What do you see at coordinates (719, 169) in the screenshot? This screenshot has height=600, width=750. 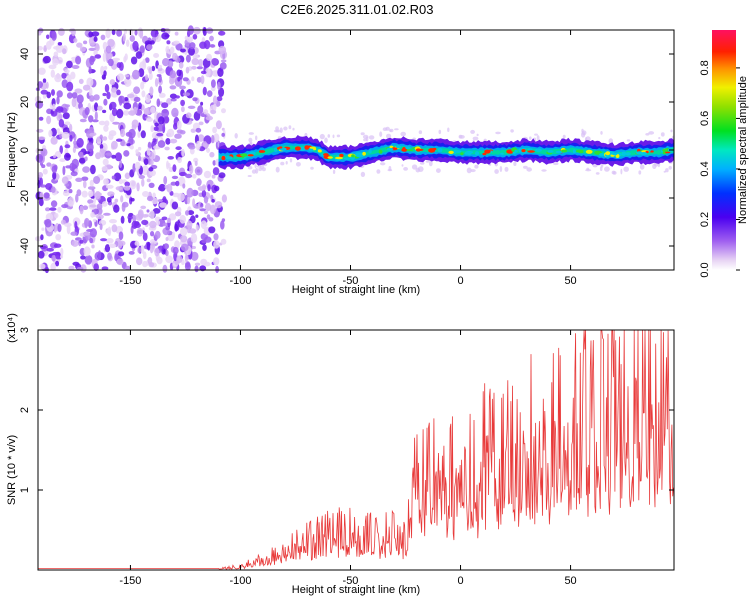 I see `colorbar-ticks: 0.0 0.2 0.4 0.6 0.8` at bounding box center [719, 169].